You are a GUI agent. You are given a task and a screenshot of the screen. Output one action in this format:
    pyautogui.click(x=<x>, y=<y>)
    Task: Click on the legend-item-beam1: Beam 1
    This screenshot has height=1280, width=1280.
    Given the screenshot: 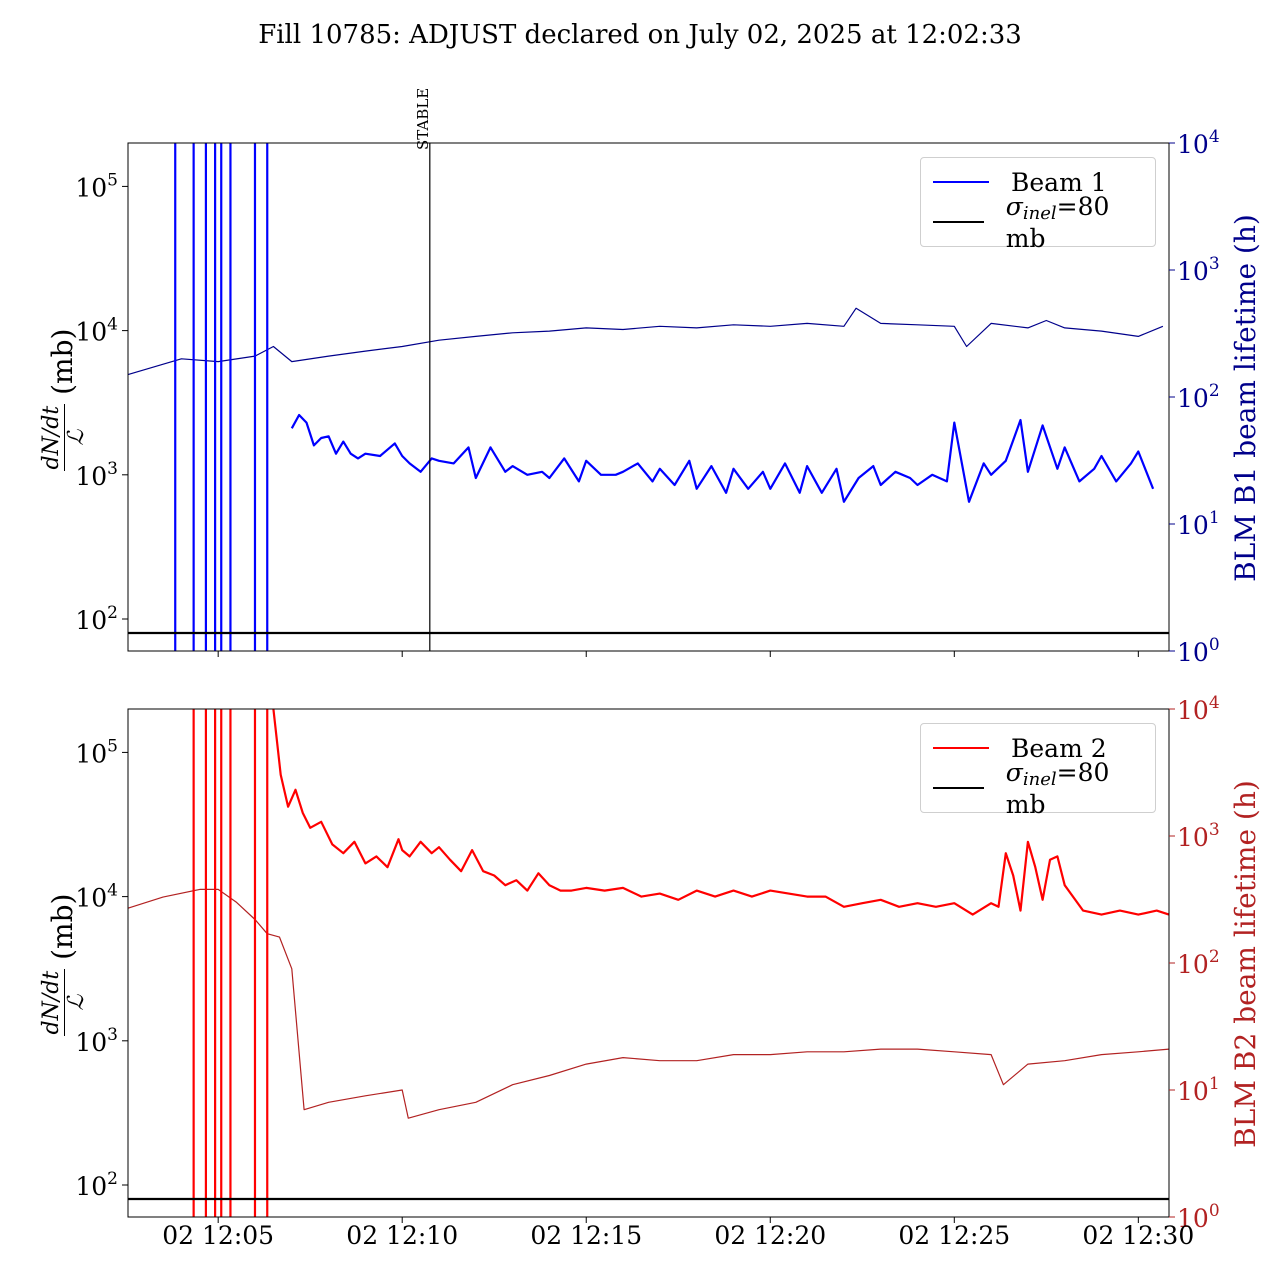 What is the action you would take?
    pyautogui.click(x=1038, y=182)
    